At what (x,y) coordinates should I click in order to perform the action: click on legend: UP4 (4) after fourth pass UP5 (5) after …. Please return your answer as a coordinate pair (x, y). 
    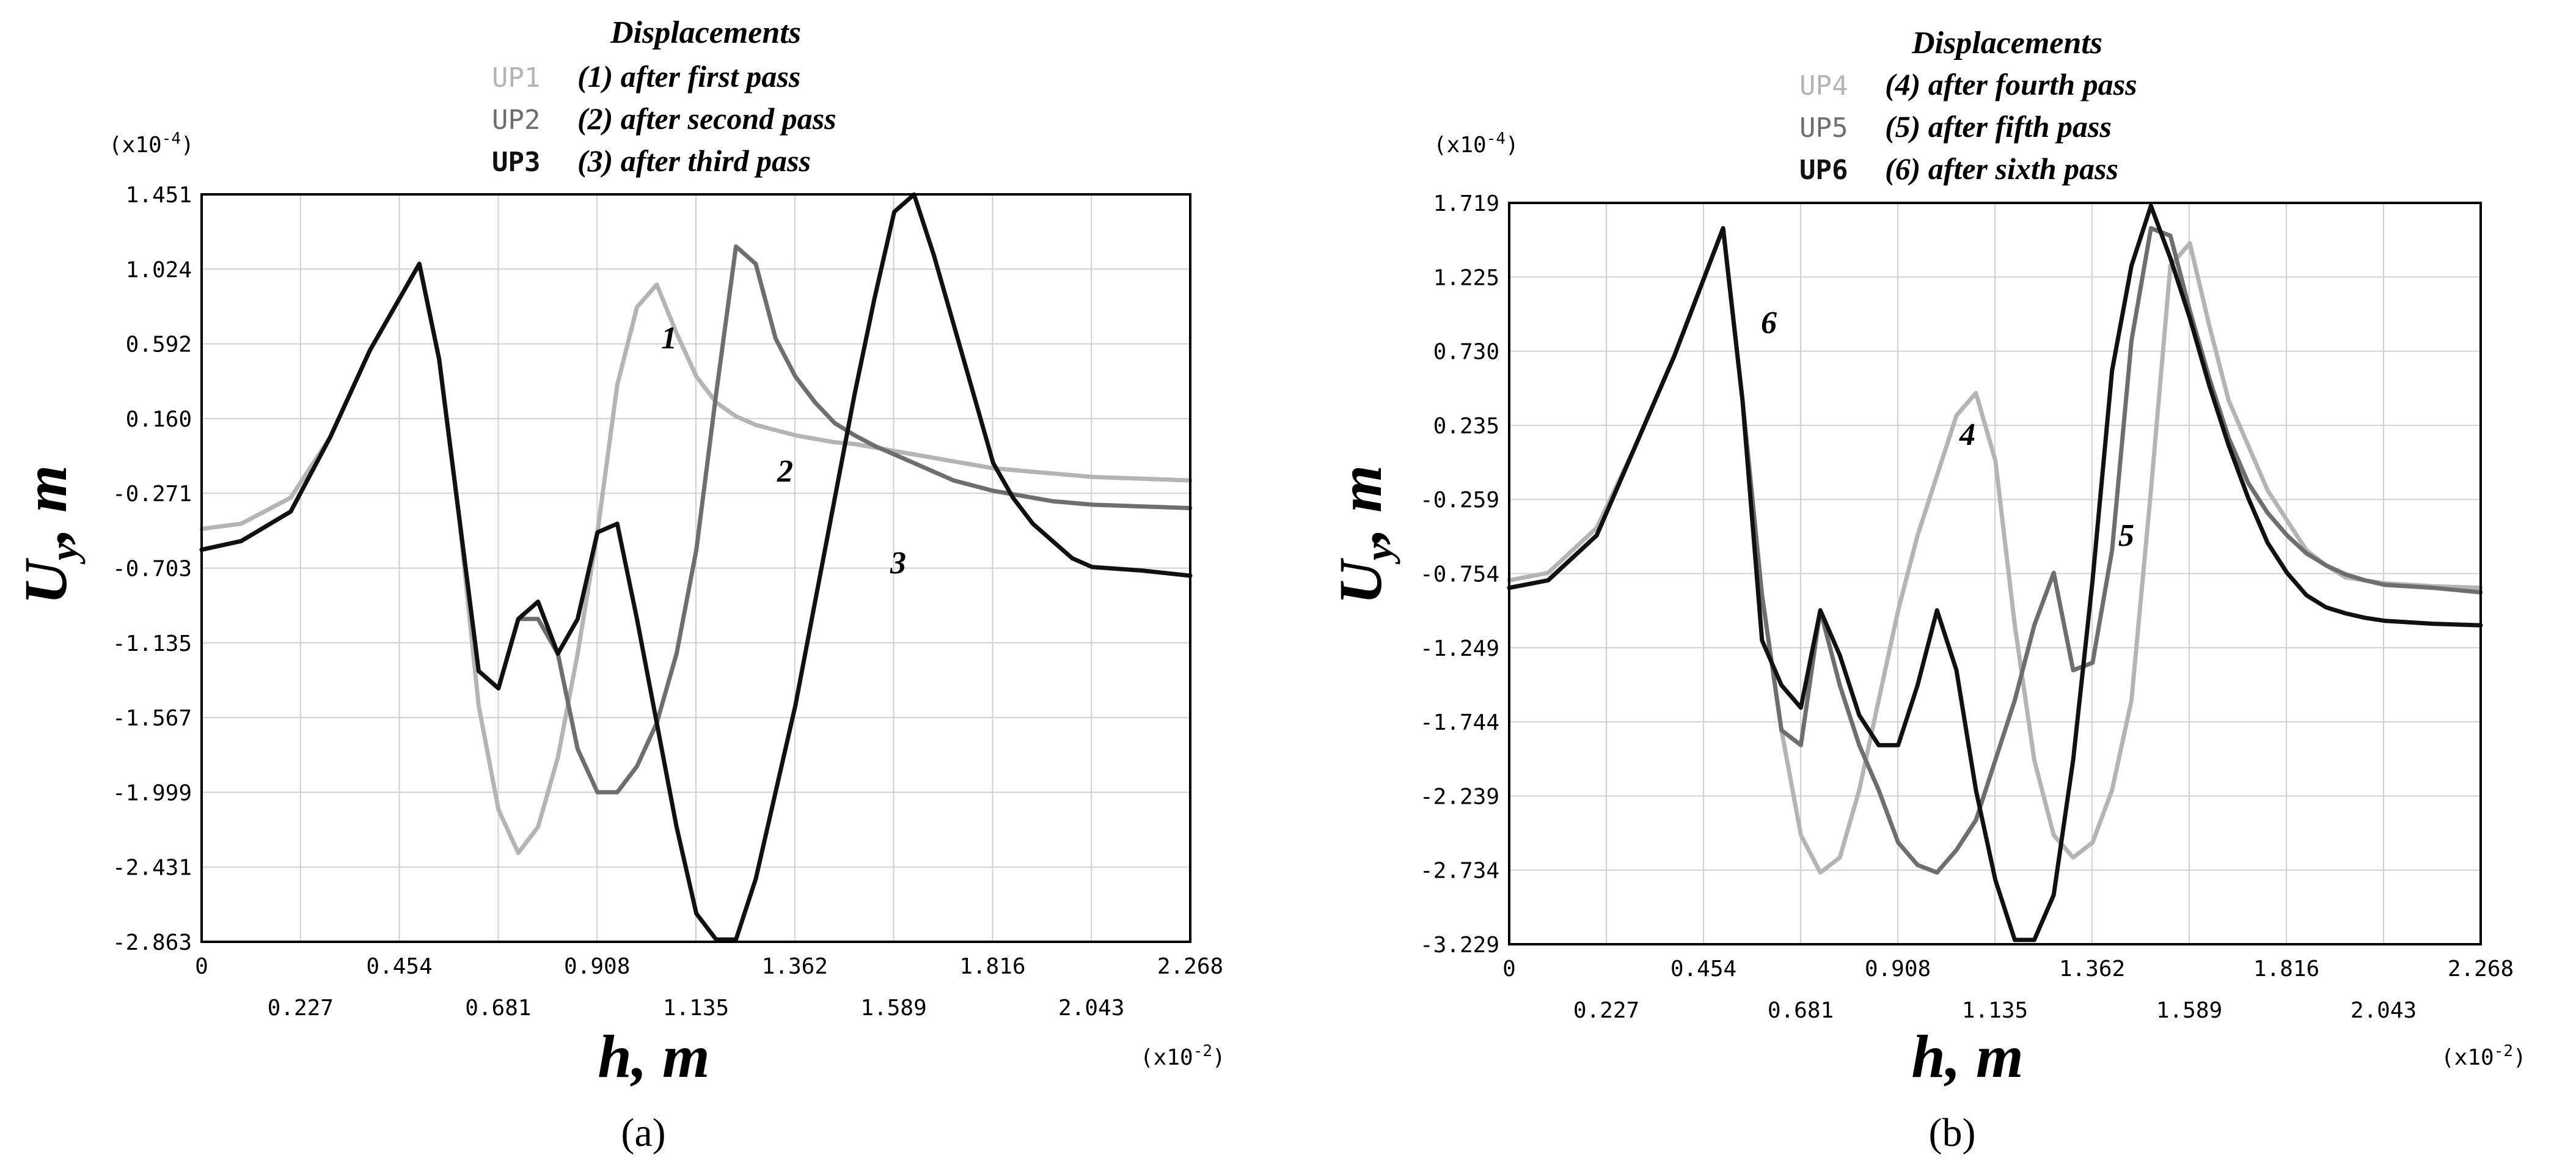
    Looking at the image, I should click on (1968, 126).